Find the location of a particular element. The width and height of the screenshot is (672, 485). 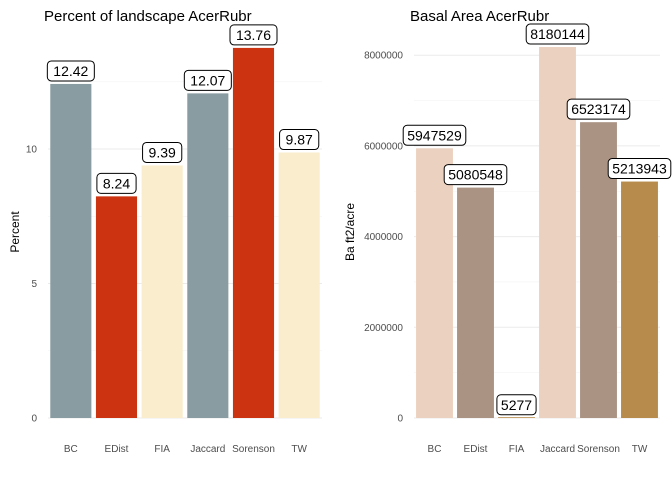

basal-area-y-tick-label: 4000000 is located at coordinates (383, 237).